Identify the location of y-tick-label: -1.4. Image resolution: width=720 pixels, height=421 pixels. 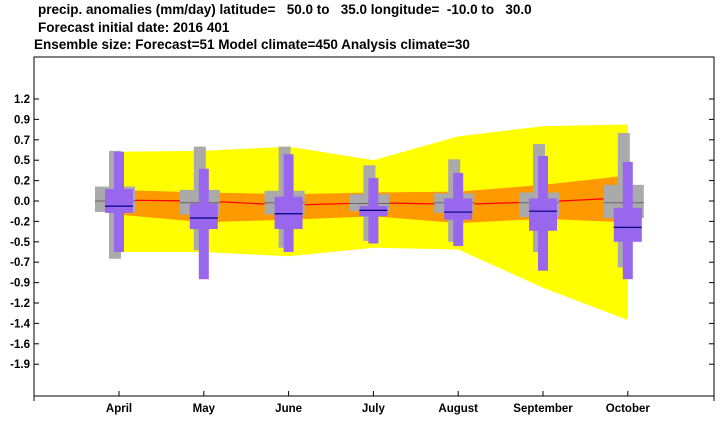
(20, 324).